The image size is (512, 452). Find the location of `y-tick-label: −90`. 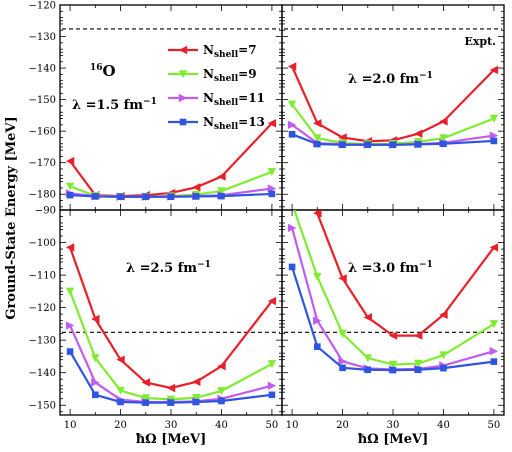

y-tick-label: −90 is located at coordinates (45, 211).